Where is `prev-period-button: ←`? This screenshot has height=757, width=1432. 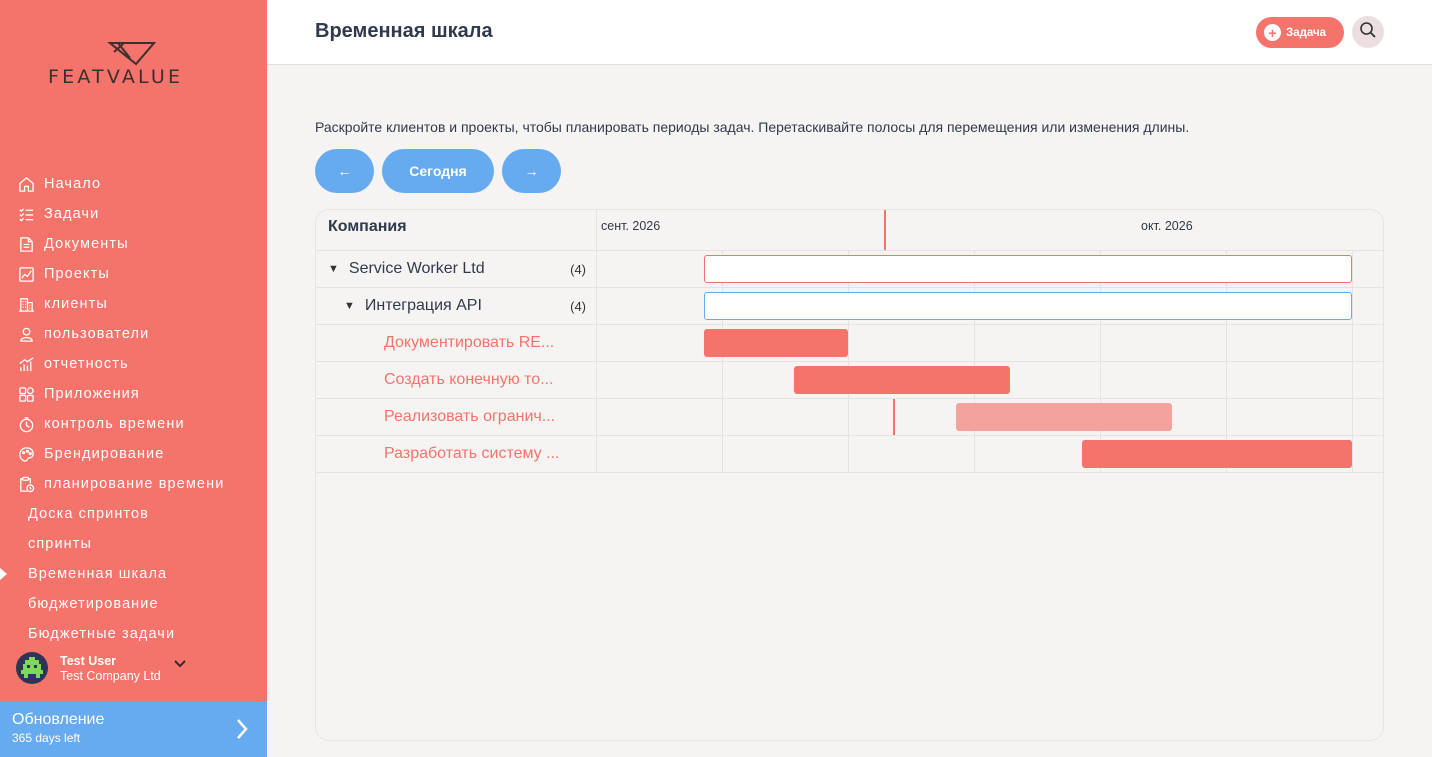 prev-period-button: ← is located at coordinates (344, 171).